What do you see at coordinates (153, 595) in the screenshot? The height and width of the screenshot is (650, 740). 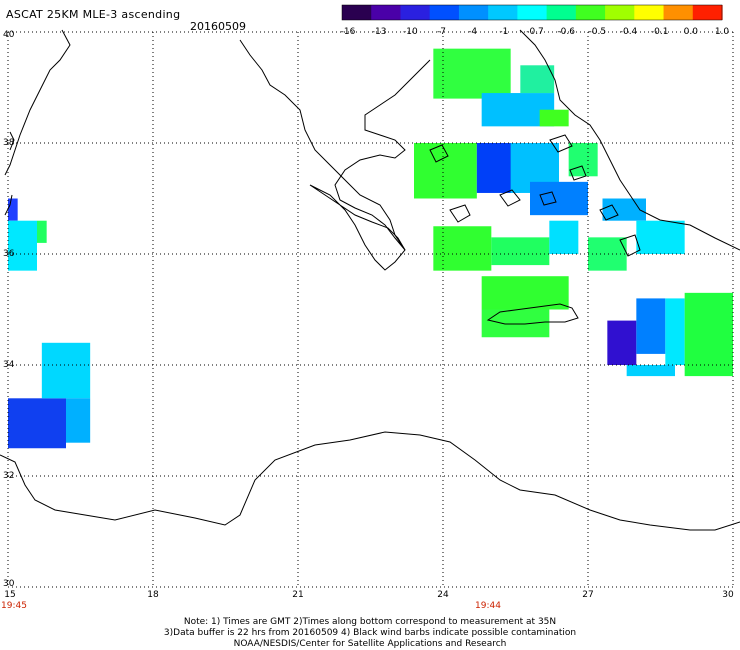 I see `longitude-label: 18` at bounding box center [153, 595].